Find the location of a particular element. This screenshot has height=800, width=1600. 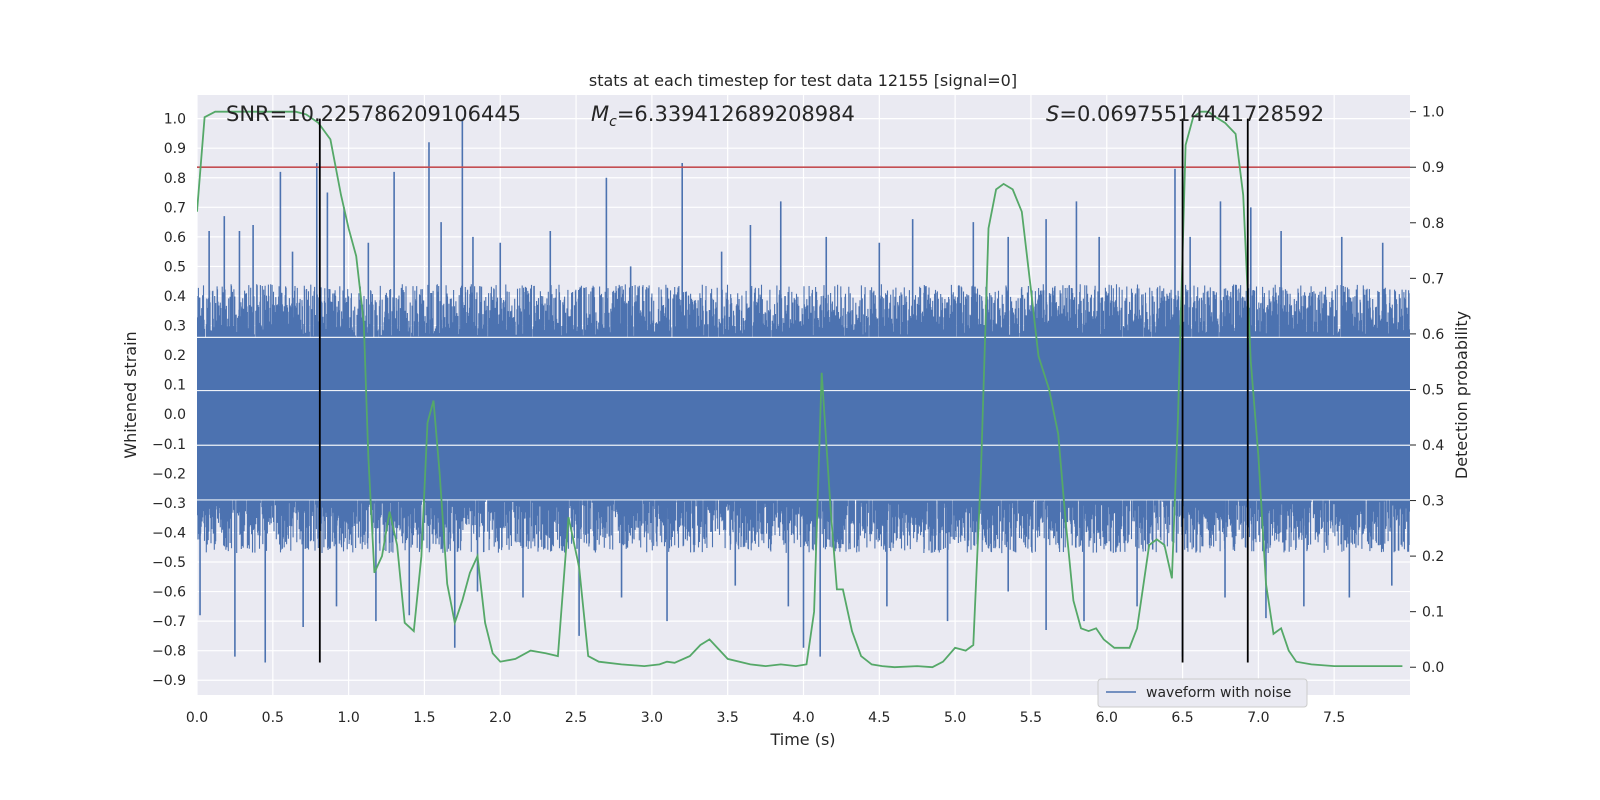

y-right-tick-label: 1.0 is located at coordinates (1433, 113).